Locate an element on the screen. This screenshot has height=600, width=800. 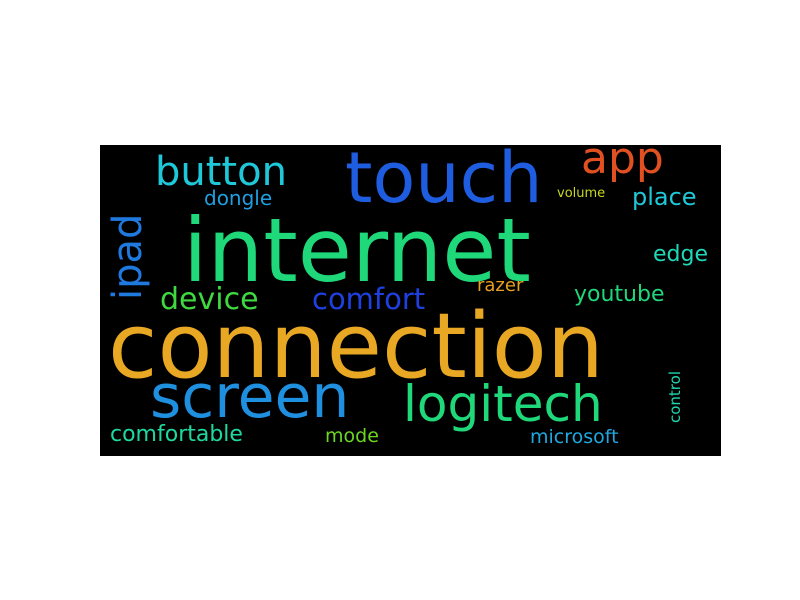
word-edge: edge is located at coordinates (680, 254).